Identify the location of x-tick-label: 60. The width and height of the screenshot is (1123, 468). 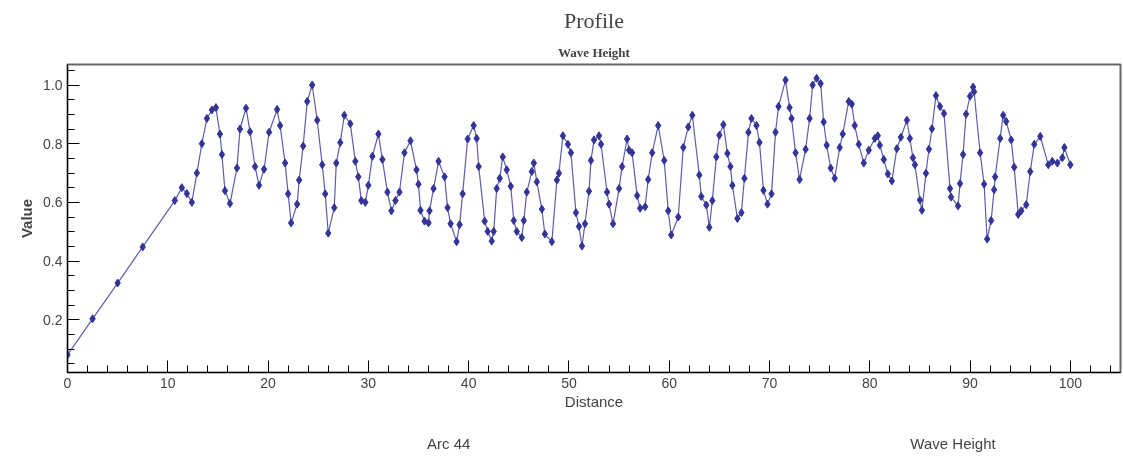
(669, 382).